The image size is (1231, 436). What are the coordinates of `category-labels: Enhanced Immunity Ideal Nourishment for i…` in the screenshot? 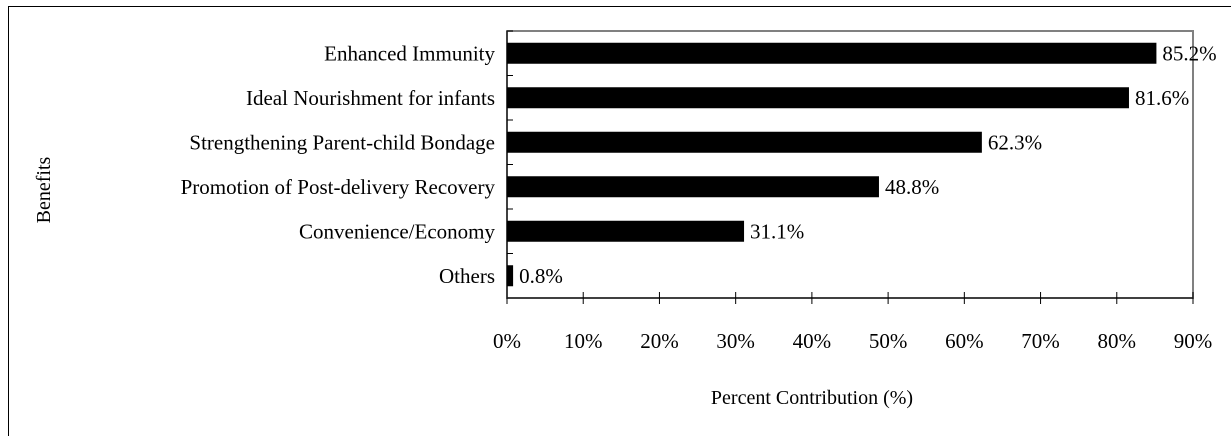 It's located at (338, 164).